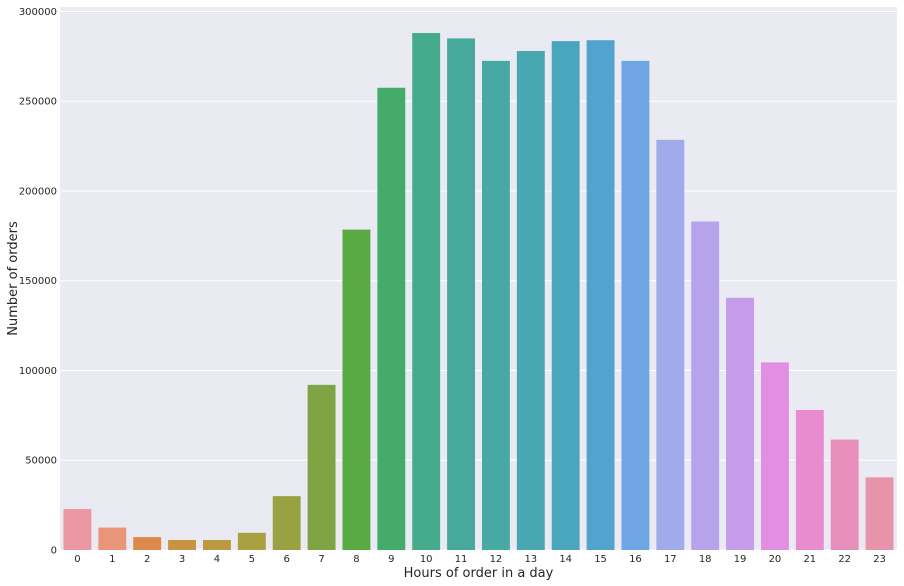 The width and height of the screenshot is (904, 586). Describe the element at coordinates (844, 559) in the screenshot. I see `x-tick-label: 22` at that location.